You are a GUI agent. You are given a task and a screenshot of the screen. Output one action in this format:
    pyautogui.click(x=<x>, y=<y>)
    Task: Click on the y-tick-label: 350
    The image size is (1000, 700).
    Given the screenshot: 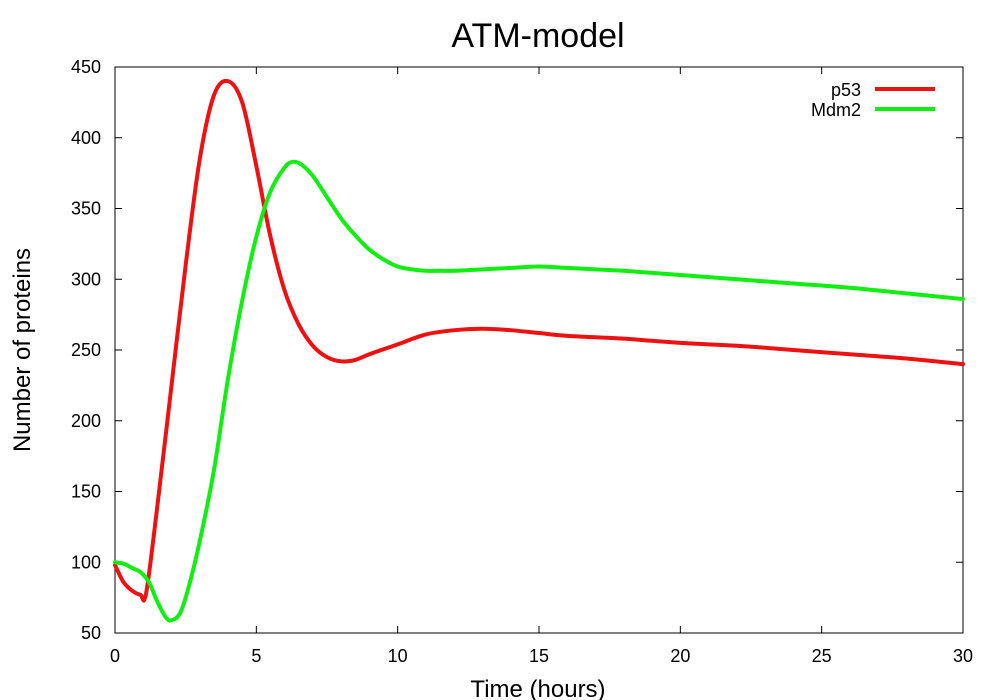 What is the action you would take?
    pyautogui.click(x=86, y=209)
    